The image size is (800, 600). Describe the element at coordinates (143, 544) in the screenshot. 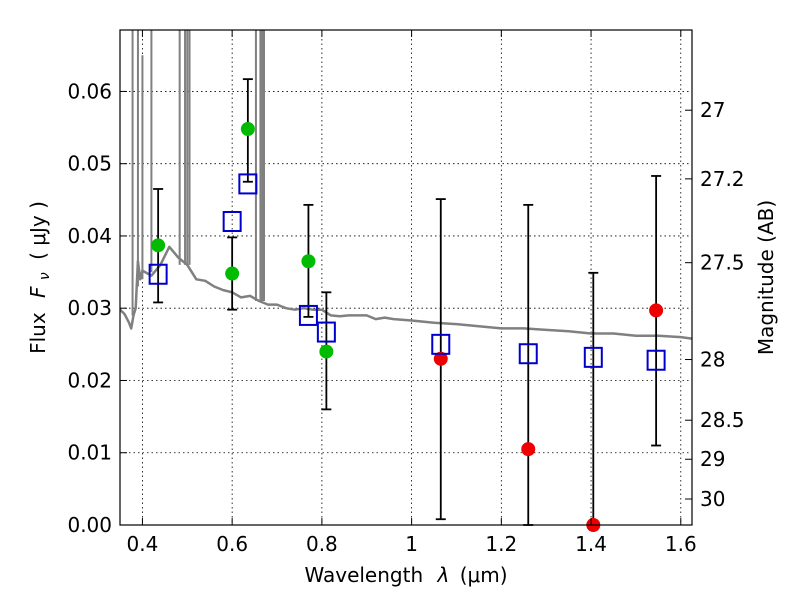

I see `x-tick-label: 0.4` at that location.